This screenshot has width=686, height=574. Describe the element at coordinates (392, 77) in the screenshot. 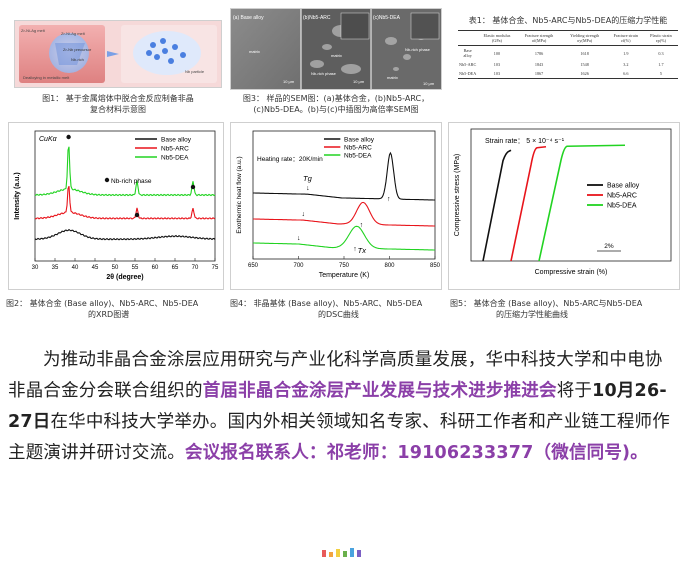

I see `sem-c-matrix: matrix` at that location.